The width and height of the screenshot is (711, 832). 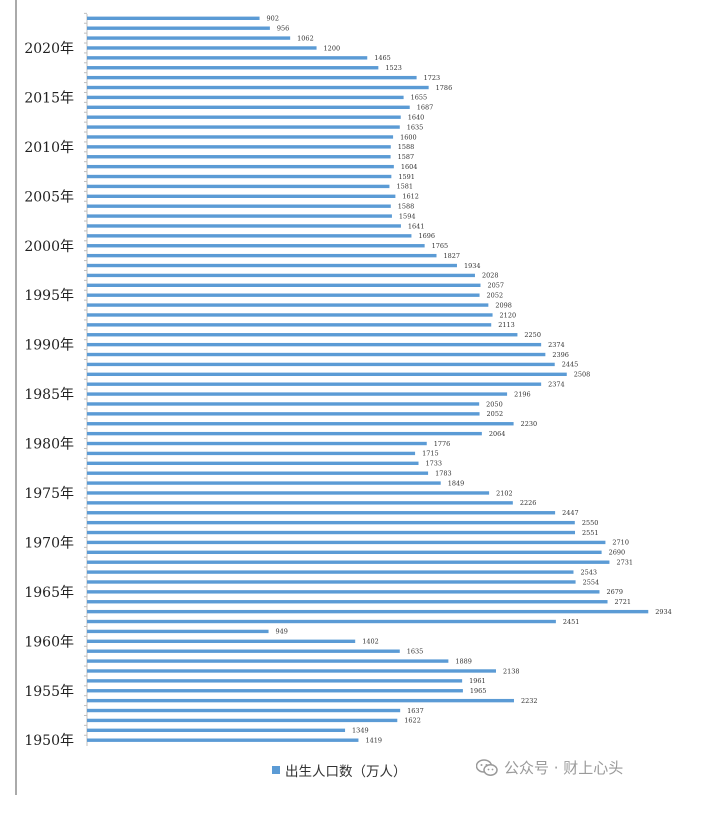 What do you see at coordinates (407, 216) in the screenshot?
I see `data-label-2003: 1594` at bounding box center [407, 216].